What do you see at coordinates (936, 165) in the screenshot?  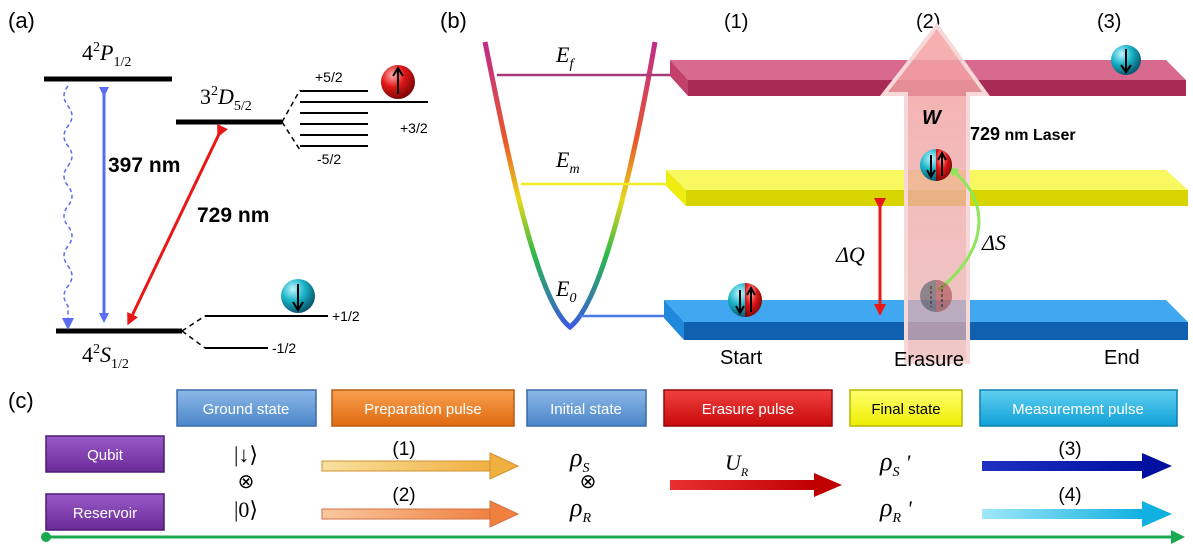 I see `erasure-mixed-ball-icon` at bounding box center [936, 165].